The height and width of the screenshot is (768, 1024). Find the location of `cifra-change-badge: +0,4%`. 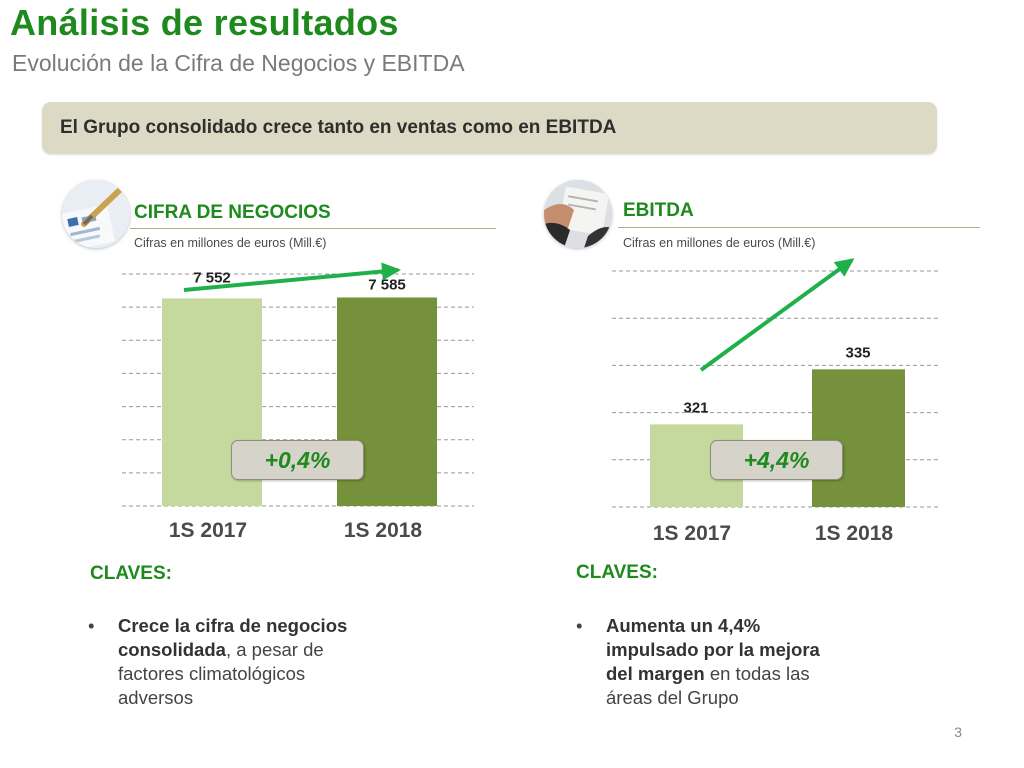

cifra-change-badge: +0,4% is located at coordinates (297, 460).